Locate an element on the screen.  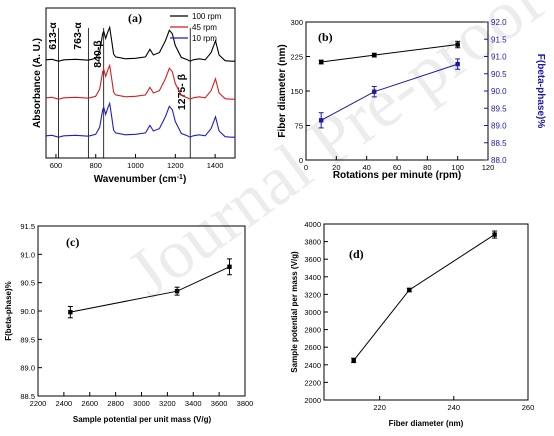
panel-c-xlabel: Sample potential per unit mass (V/g) is located at coordinates (142, 419).